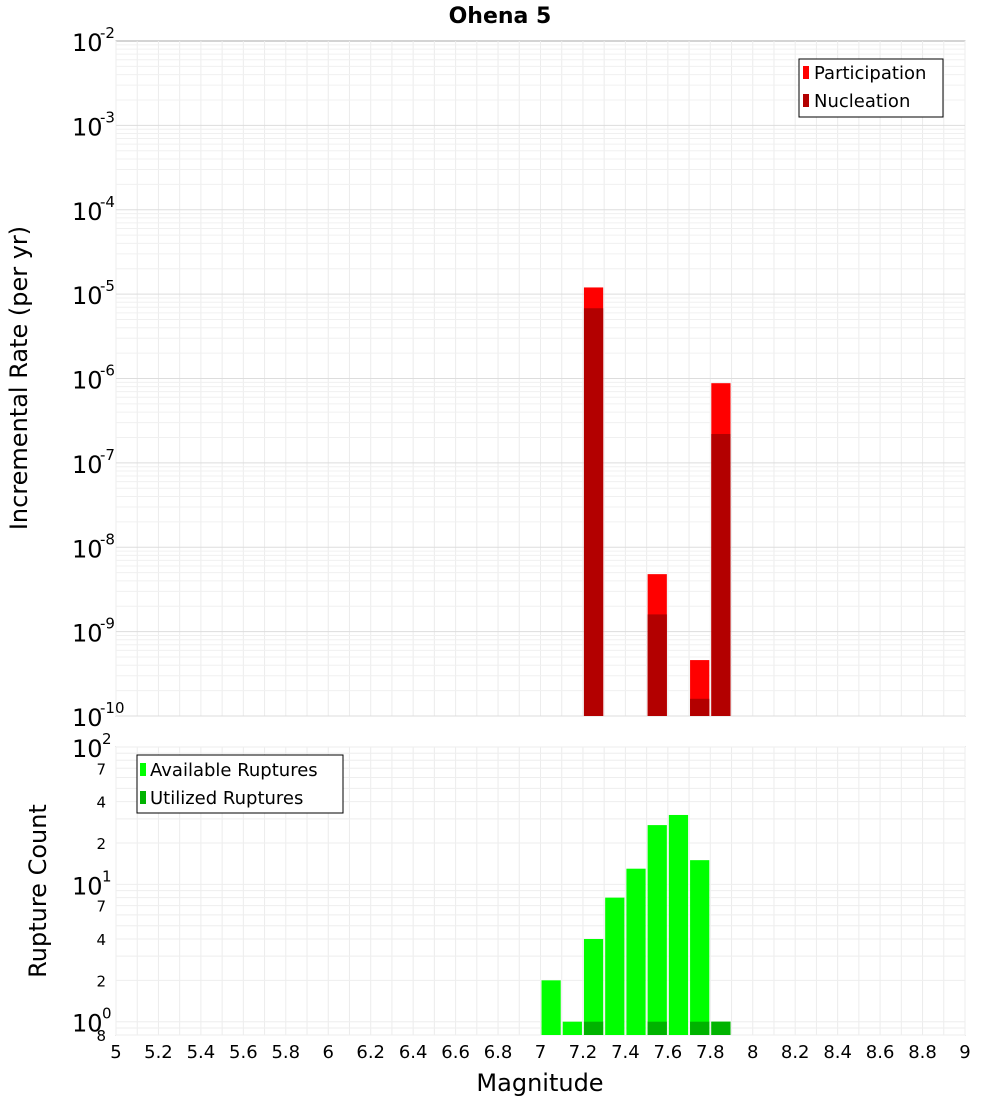 Image resolution: width=1000 pixels, height=1100 pixels. I want to click on top-bars, so click(657, 501).